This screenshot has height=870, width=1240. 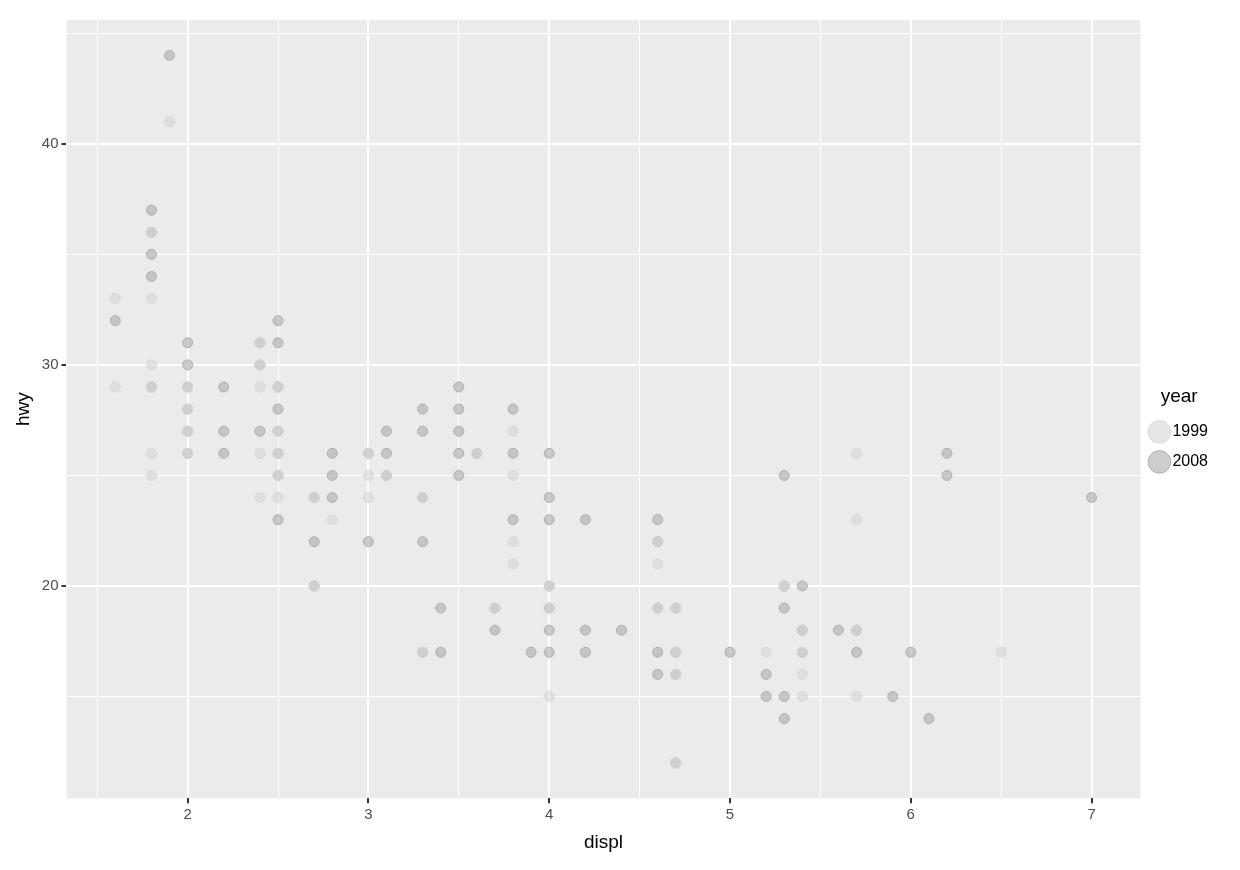 I want to click on x-axis-title: displ, so click(x=603, y=841).